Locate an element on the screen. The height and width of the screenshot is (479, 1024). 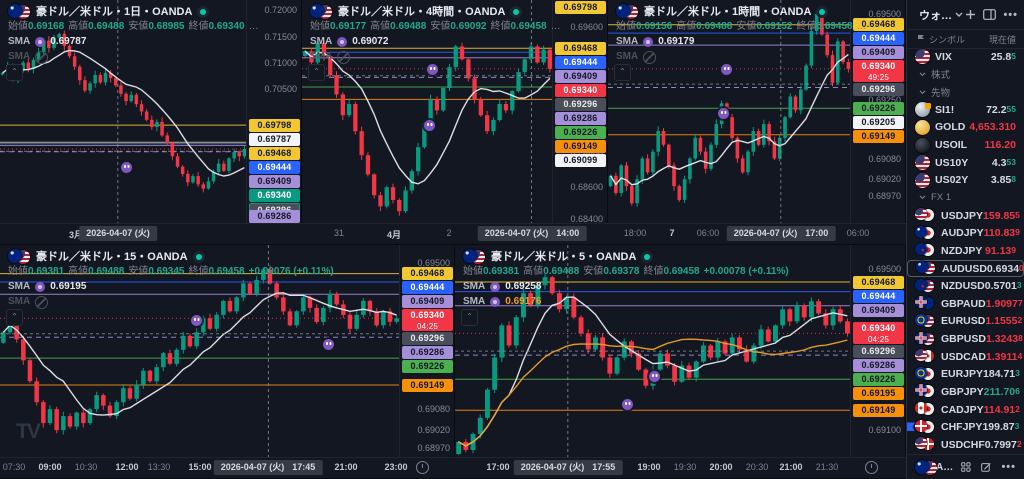
watchlist-group-先物: 先物 is located at coordinates (965, 92).